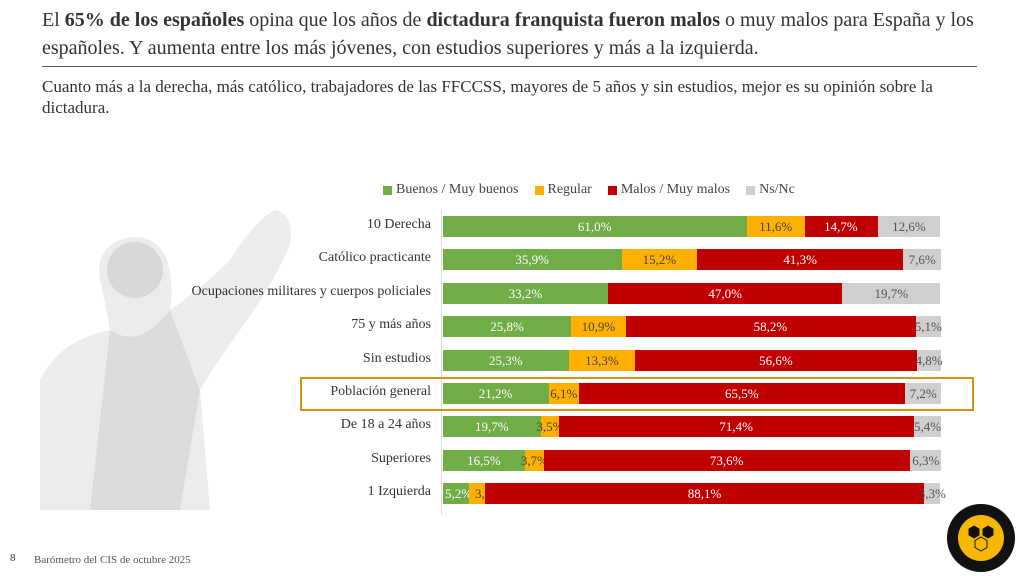 This screenshot has height=576, width=1024. Describe the element at coordinates (981, 538) in the screenshot. I see `colmena-de-datos-logo` at that location.